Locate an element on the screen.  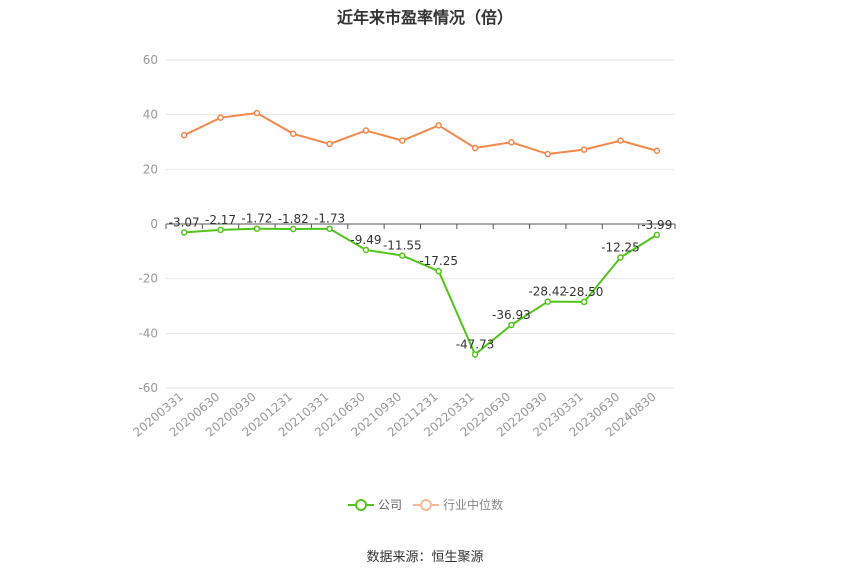
data-label: -2.17 is located at coordinates (220, 220).